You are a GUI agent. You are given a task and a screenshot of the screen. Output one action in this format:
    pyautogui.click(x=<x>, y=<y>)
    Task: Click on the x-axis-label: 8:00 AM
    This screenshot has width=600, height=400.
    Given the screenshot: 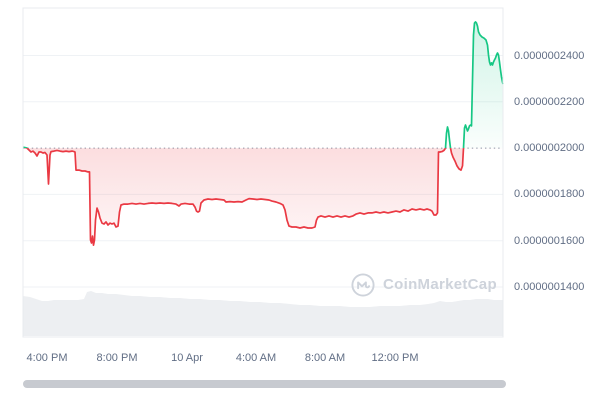 What is the action you would take?
    pyautogui.click(x=325, y=358)
    